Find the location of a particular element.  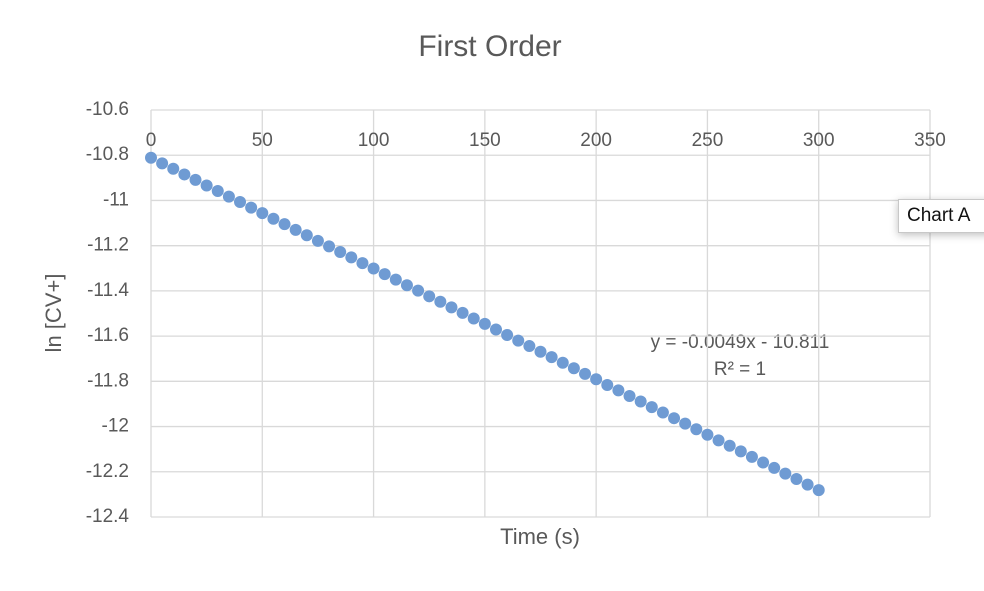

y-tick-label: -10.6 is located at coordinates (107, 109).